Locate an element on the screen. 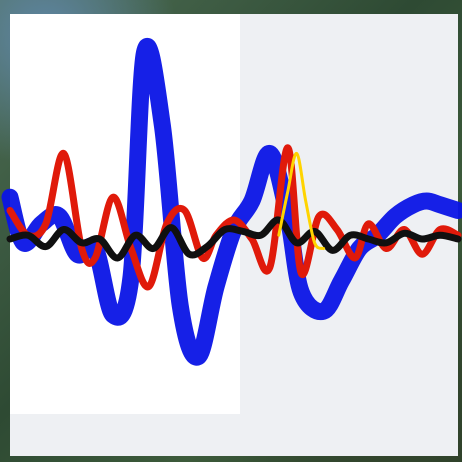  series-3-line is located at coordinates (234, 239).